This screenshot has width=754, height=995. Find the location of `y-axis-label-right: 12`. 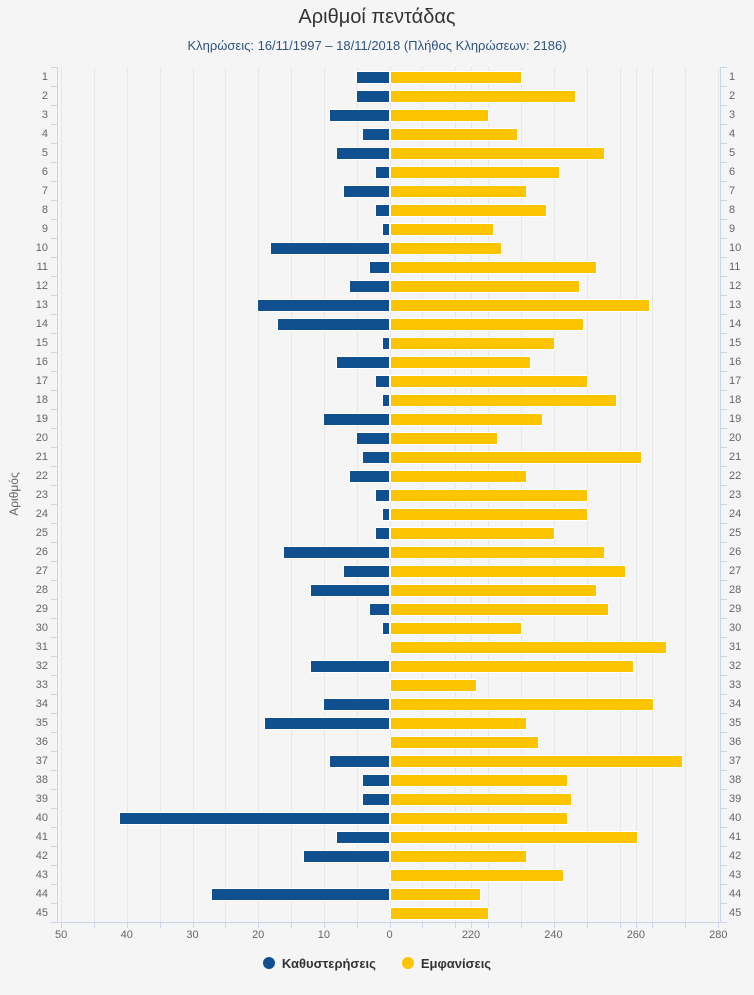

y-axis-label-right: 12 is located at coordinates (735, 286).